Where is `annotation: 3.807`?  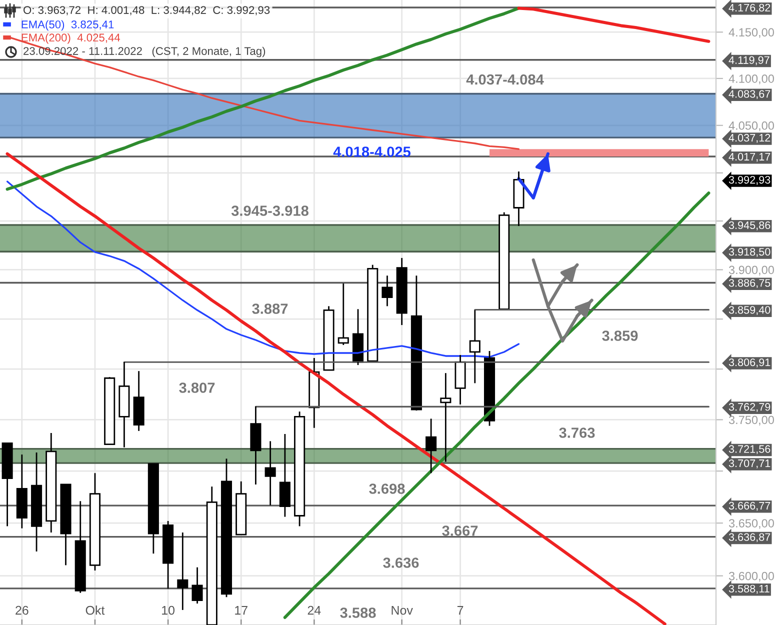 annotation: 3.807 is located at coordinates (197, 387).